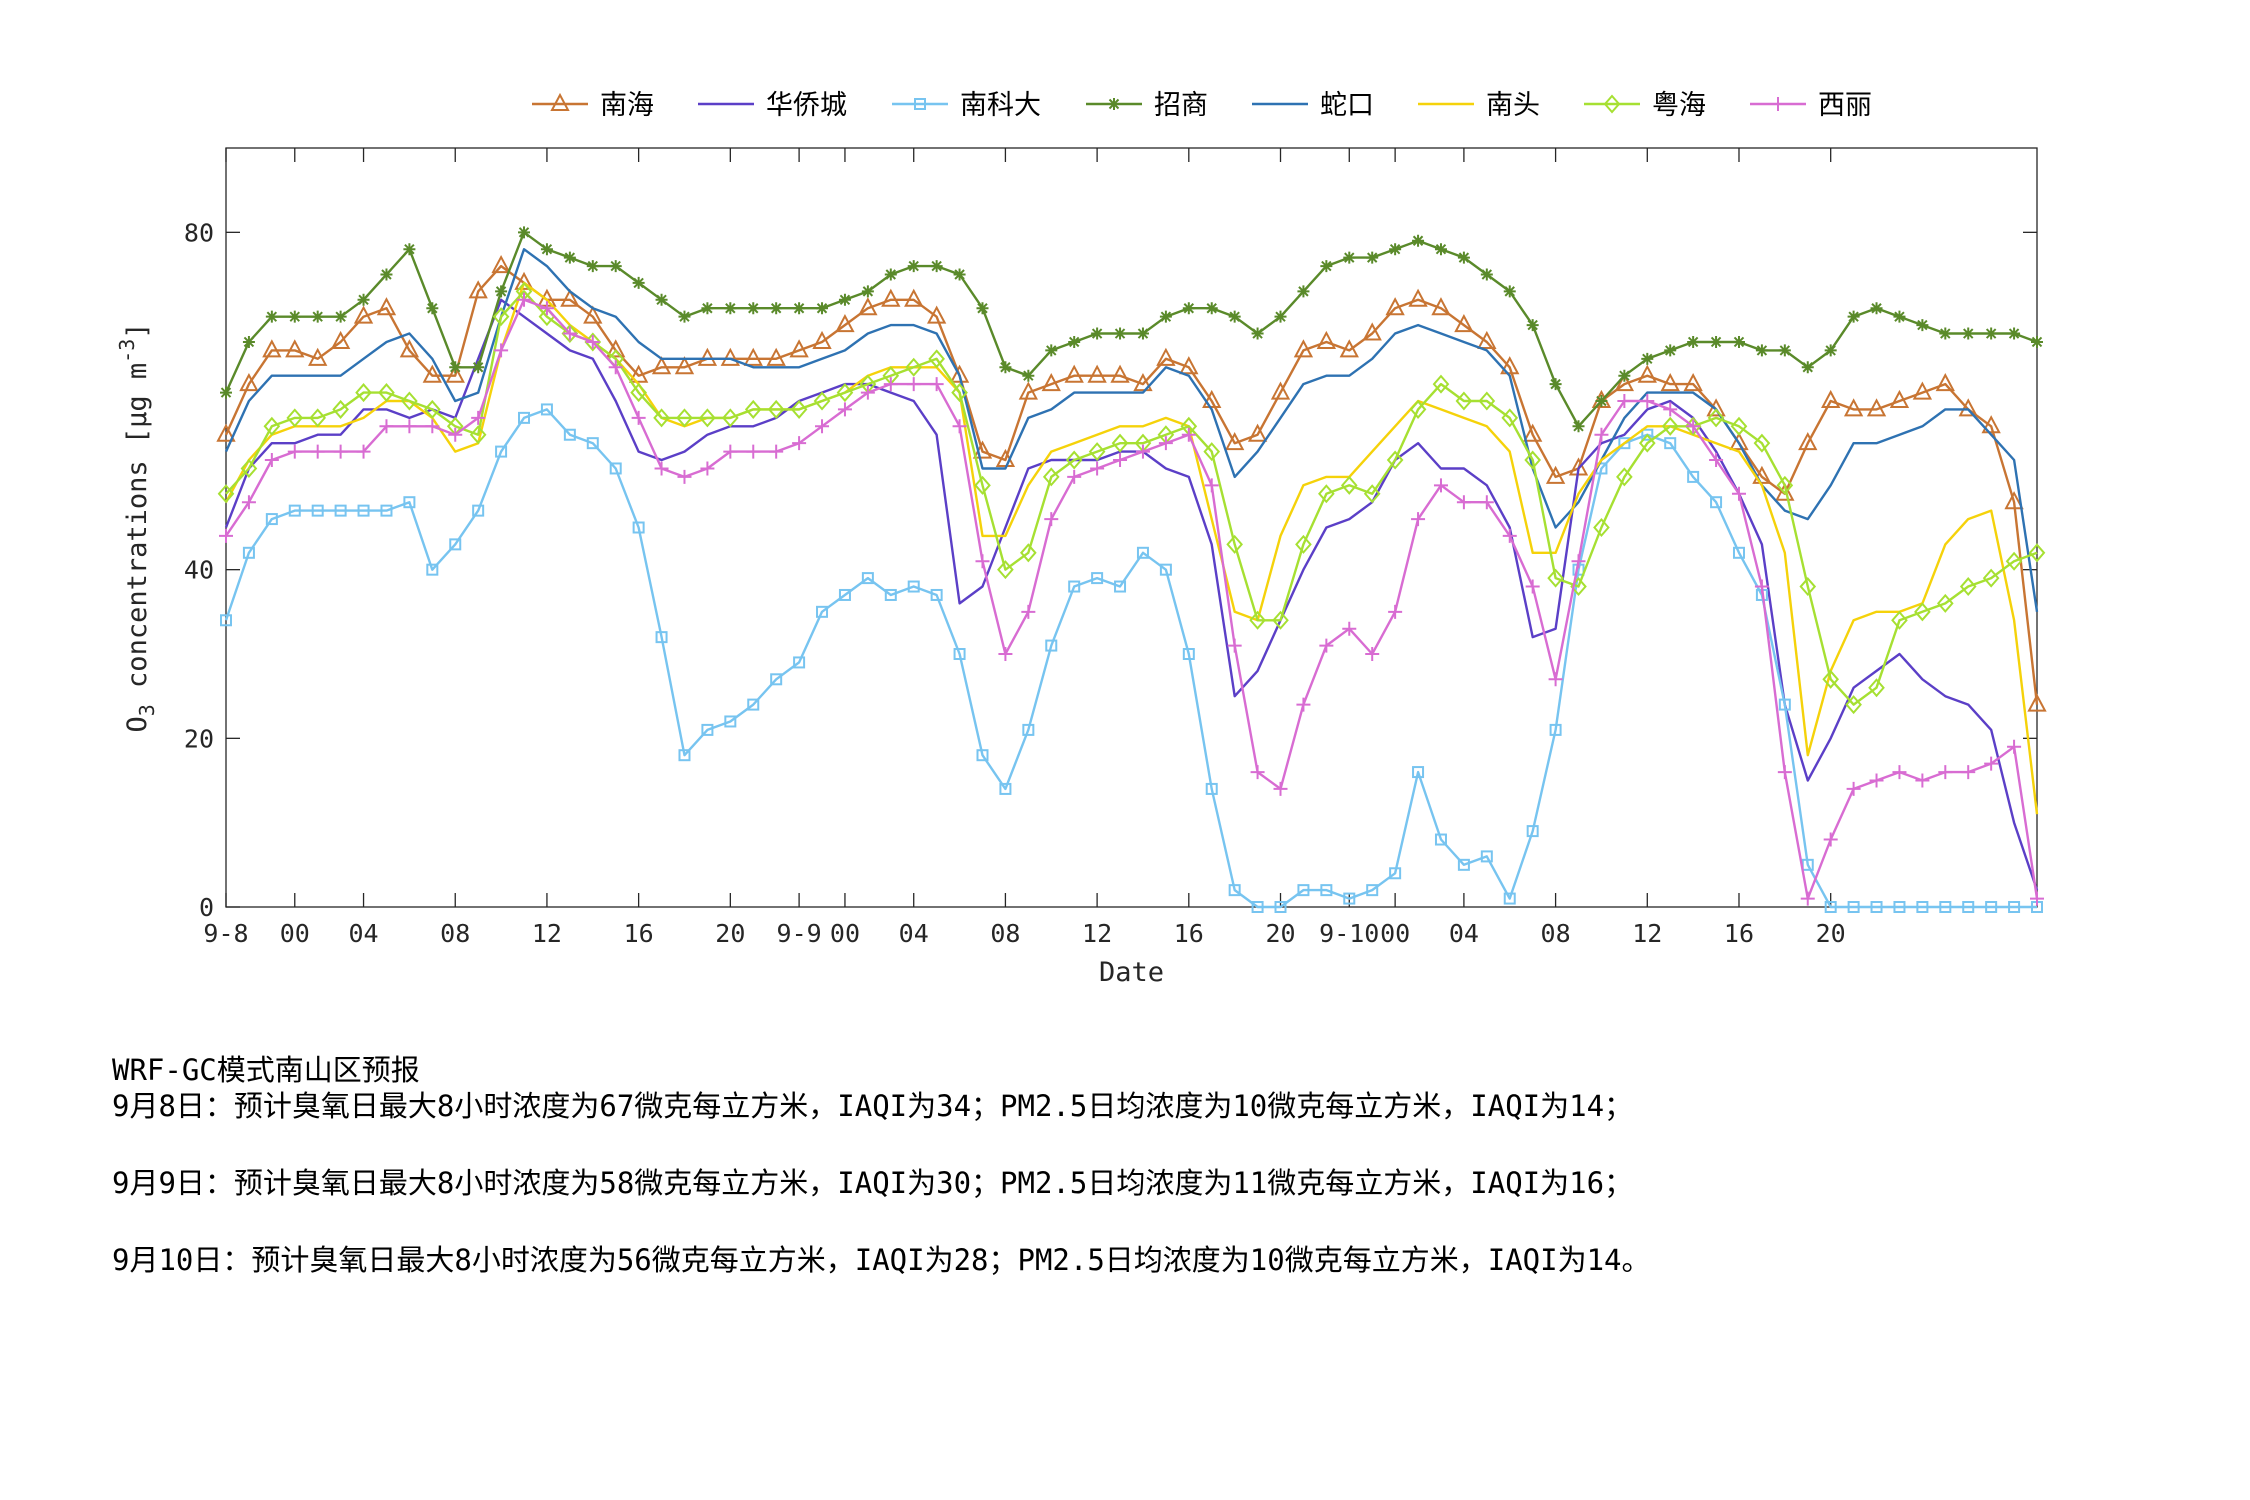  I want to click on legend-item: 招商, so click(1147, 105).